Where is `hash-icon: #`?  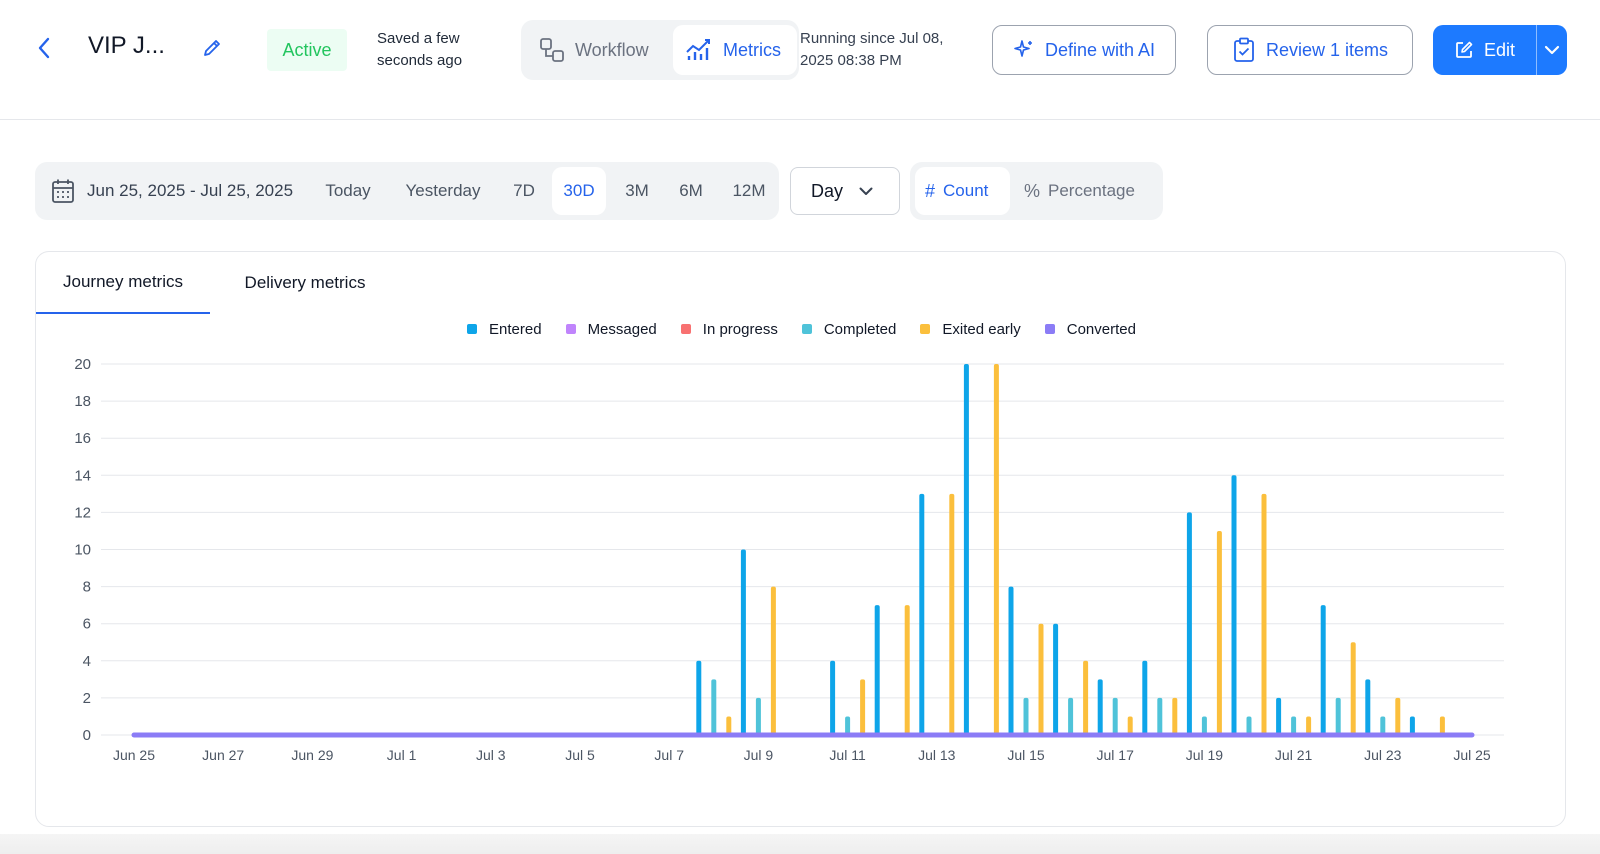
hash-icon: # is located at coordinates (930, 190).